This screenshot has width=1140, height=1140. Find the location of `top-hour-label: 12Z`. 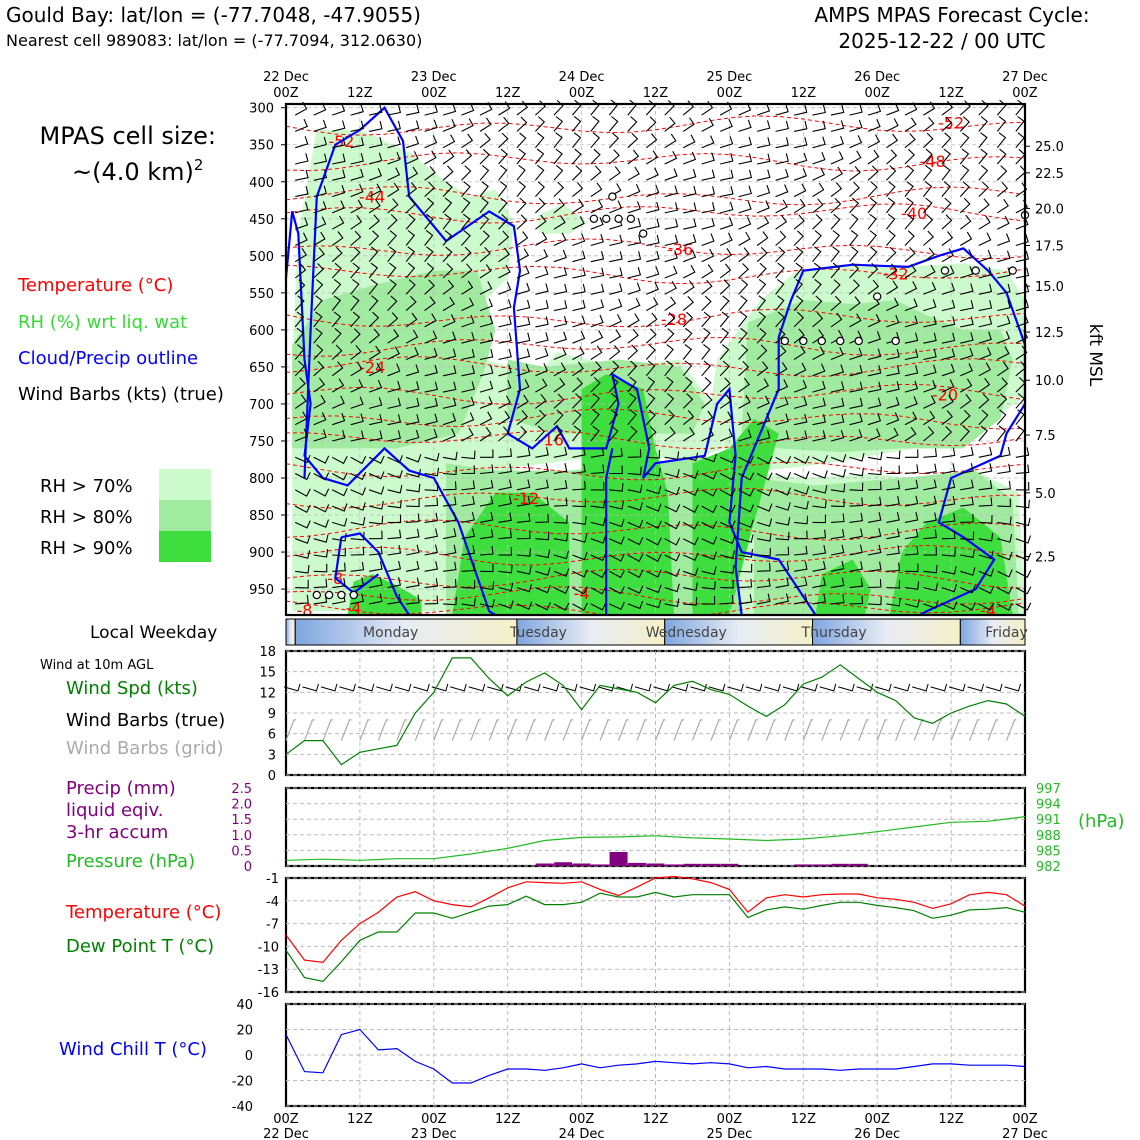

top-hour-label: 12Z is located at coordinates (360, 93).